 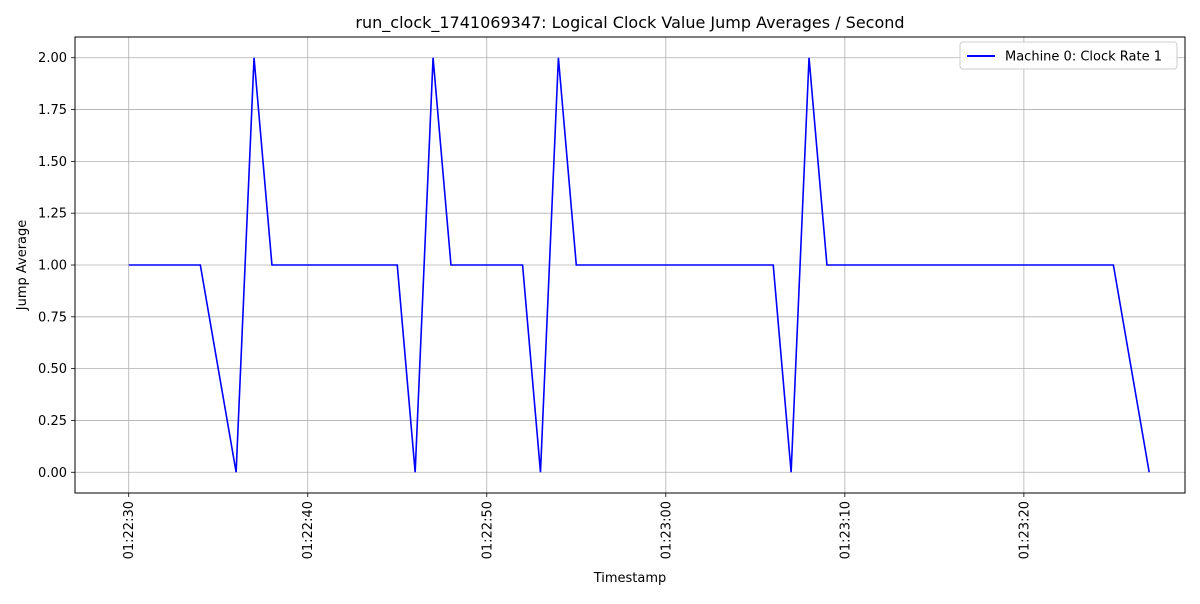 I want to click on x-tick-label: 01:22:30, so click(x=129, y=530).